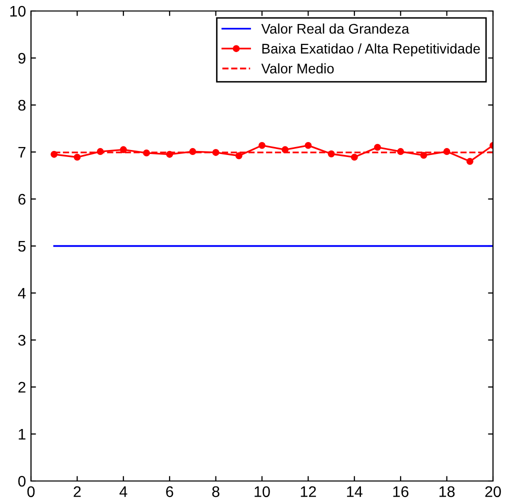 The height and width of the screenshot is (504, 506). What do you see at coordinates (335, 29) in the screenshot?
I see `legend-label: Valor Real da Grandeza` at bounding box center [335, 29].